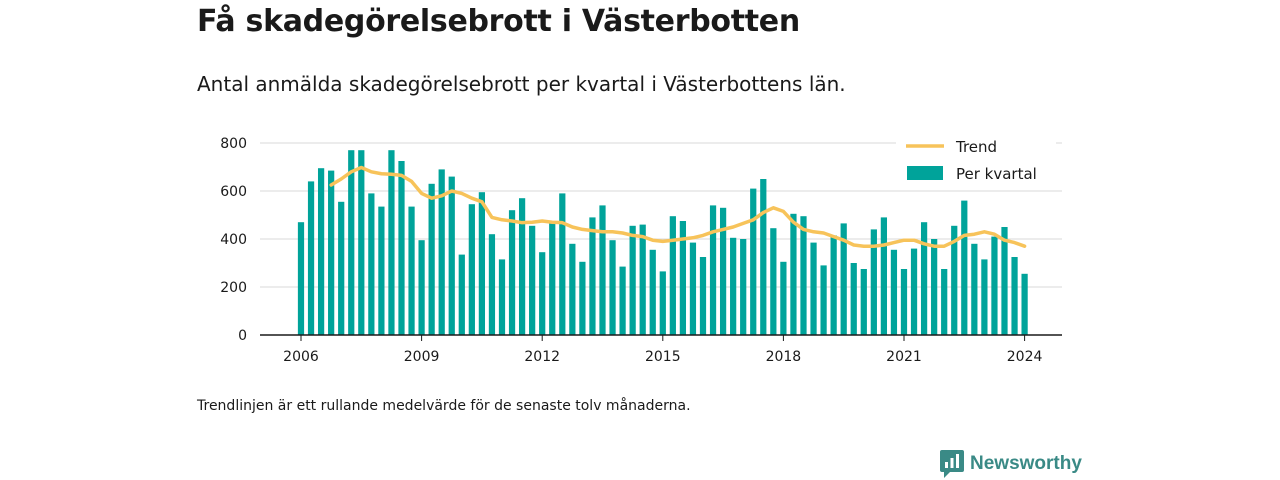 The image size is (1280, 480). What do you see at coordinates (1025, 357) in the screenshot?
I see `x-tick-label: 2024` at bounding box center [1025, 357].